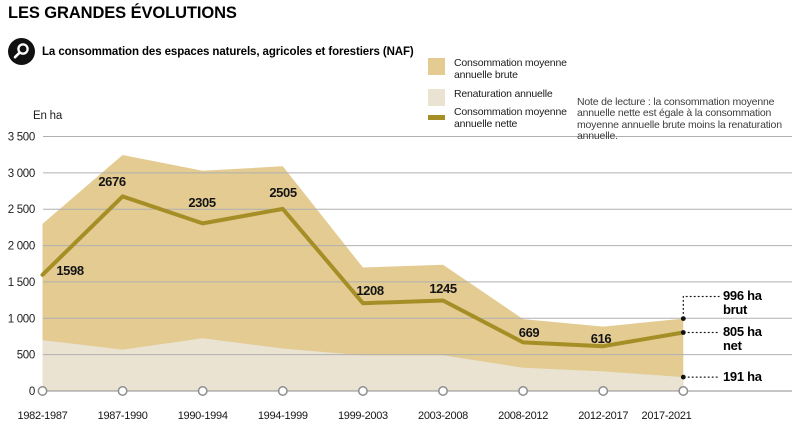 The image size is (792, 435). What do you see at coordinates (32, 392) in the screenshot?
I see `y-tick-label: 0` at bounding box center [32, 392].